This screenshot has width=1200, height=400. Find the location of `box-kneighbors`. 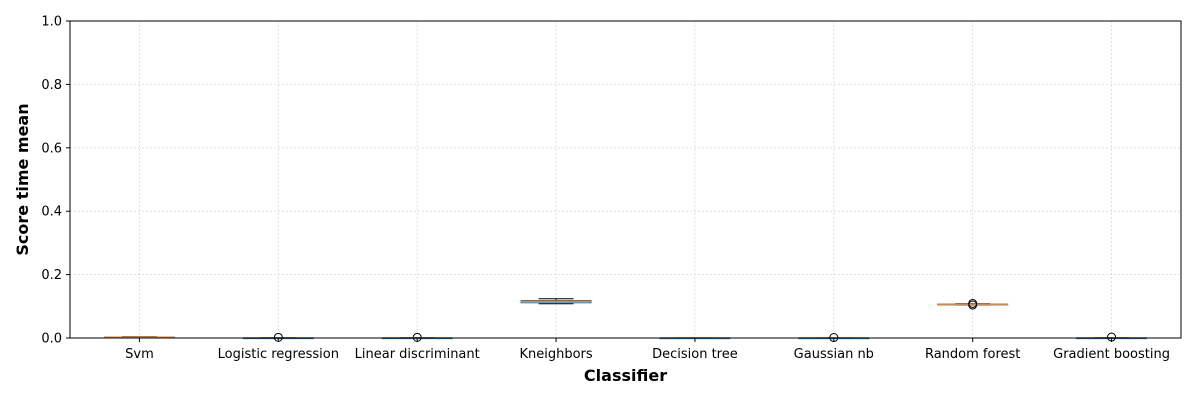

box-kneighbors is located at coordinates (556, 301).